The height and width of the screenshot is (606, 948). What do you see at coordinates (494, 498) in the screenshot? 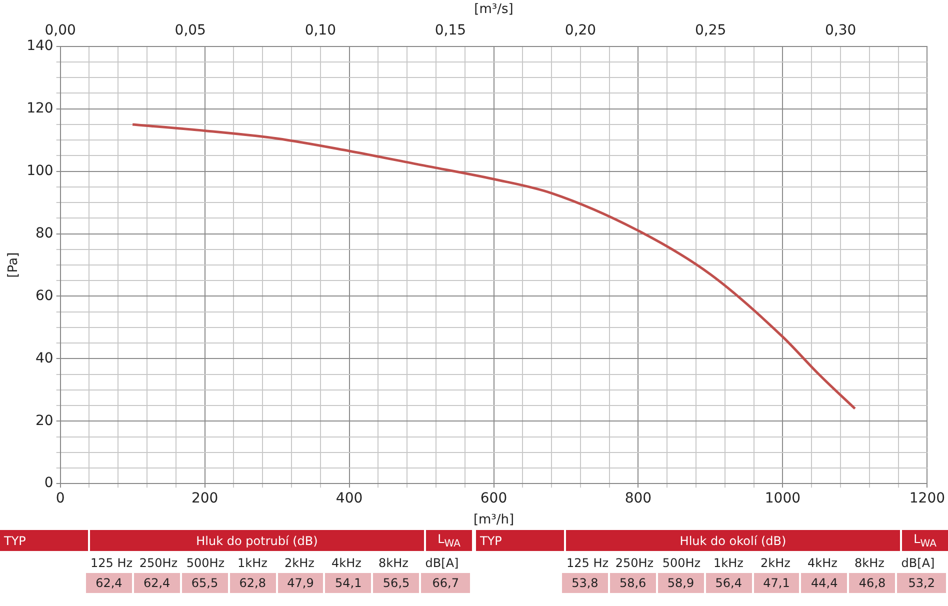
I see `x-tick-label: 600` at bounding box center [494, 498].